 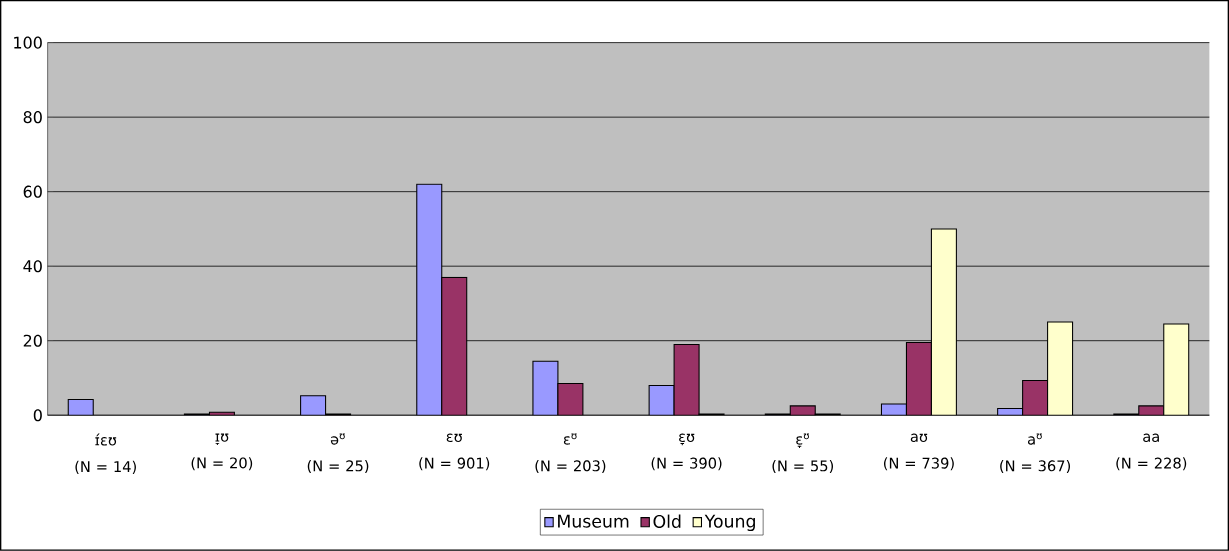 I want to click on category-label: ɛ̞$^{ʊ}$ (N = 55), so click(x=803, y=453).